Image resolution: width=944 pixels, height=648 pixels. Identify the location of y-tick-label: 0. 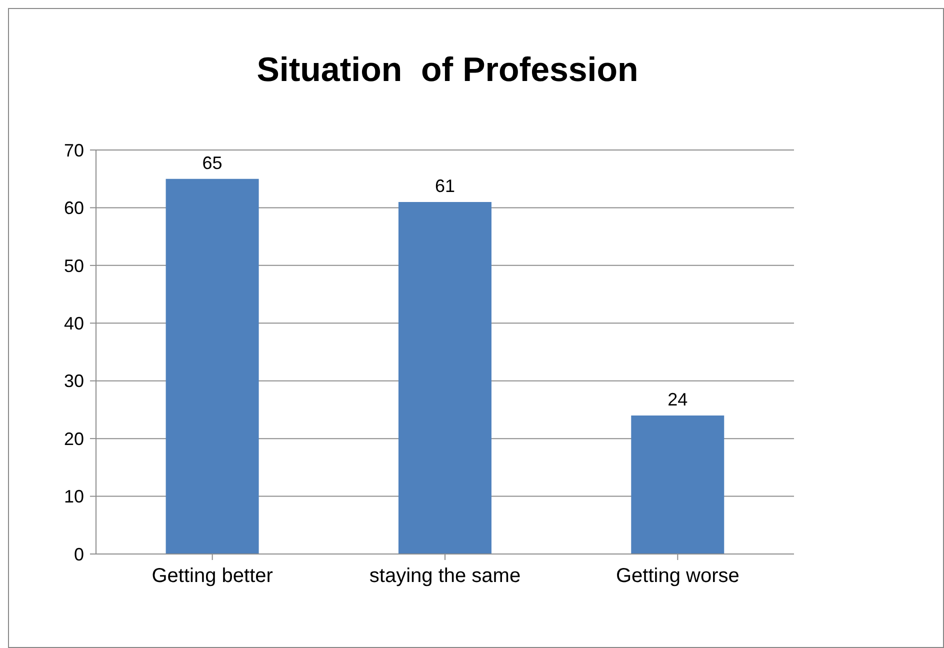
(79, 554).